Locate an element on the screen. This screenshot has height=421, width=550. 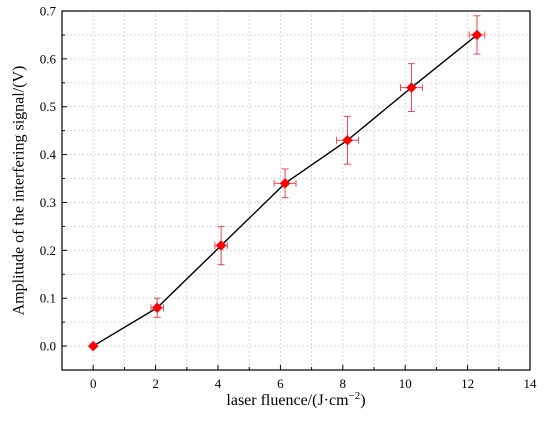
x-axis-title-close: ) is located at coordinates (362, 400).